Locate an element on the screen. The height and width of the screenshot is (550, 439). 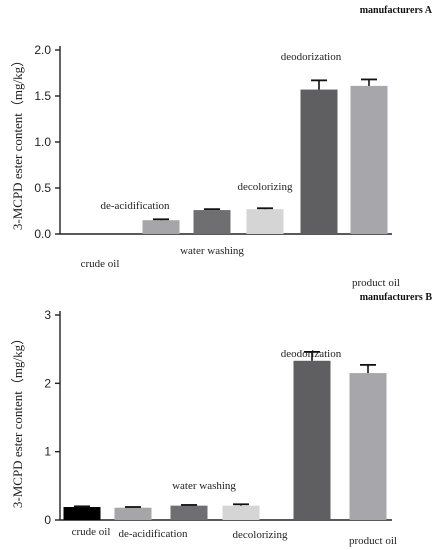
y-tick-label: 3 is located at coordinates (47, 315).